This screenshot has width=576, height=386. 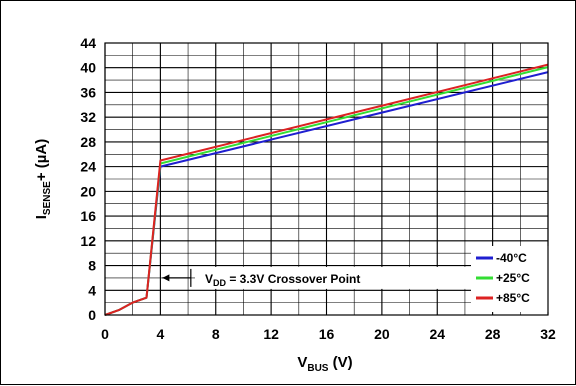 What do you see at coordinates (513, 298) in the screenshot?
I see `legend-label: +85°C` at bounding box center [513, 298].